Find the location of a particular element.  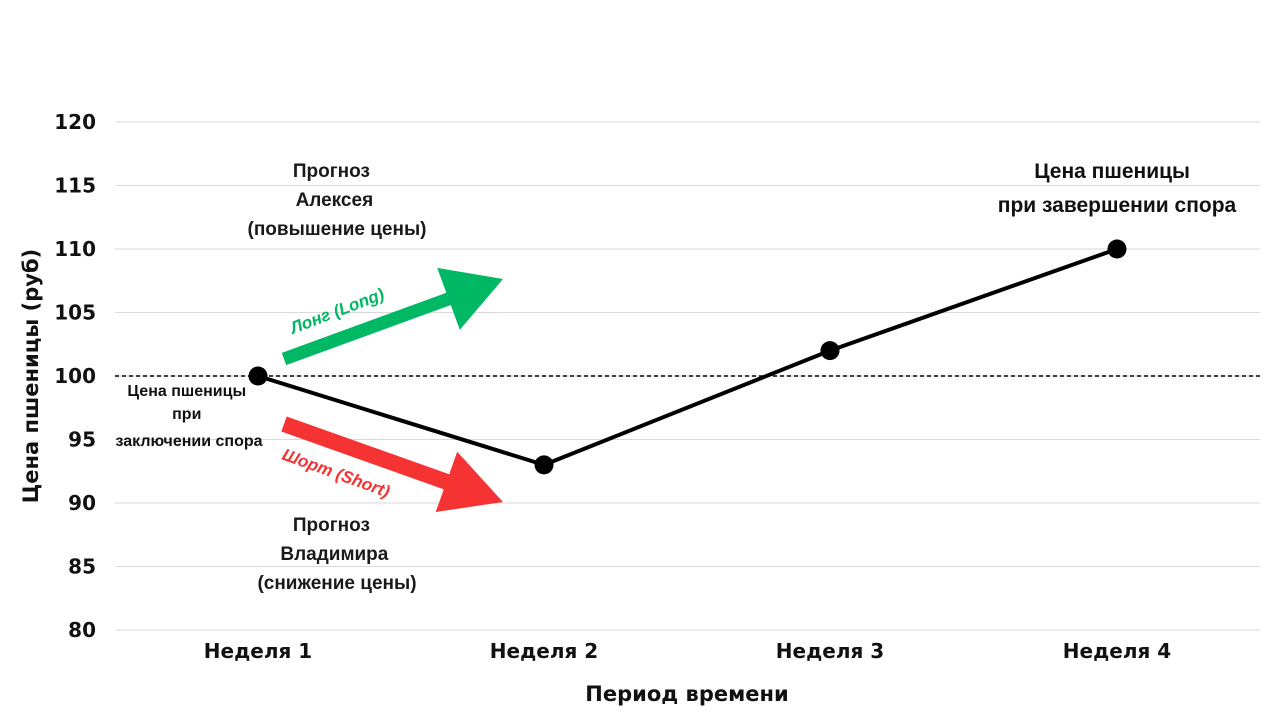

x-tick-label-2: Неделя 2 is located at coordinates (544, 651).